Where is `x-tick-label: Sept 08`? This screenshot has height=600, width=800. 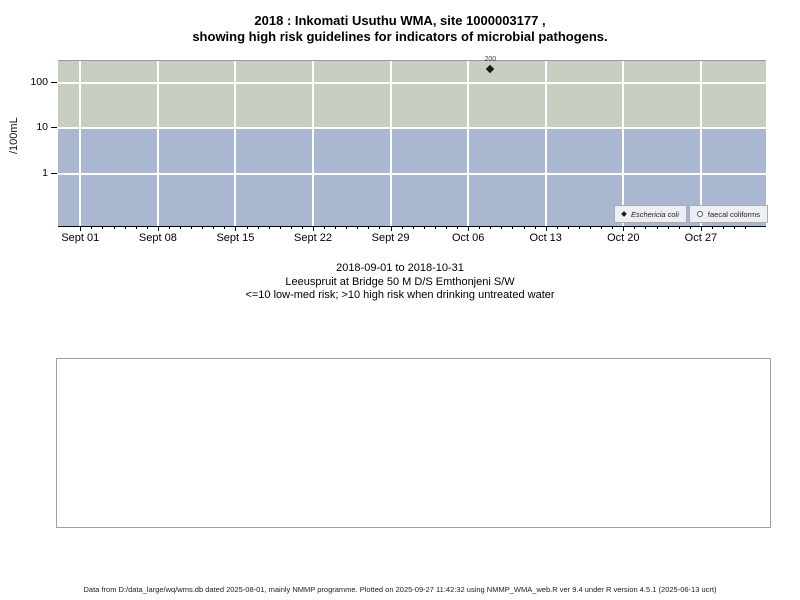 x-tick-label: Sept 08 is located at coordinates (157, 238).